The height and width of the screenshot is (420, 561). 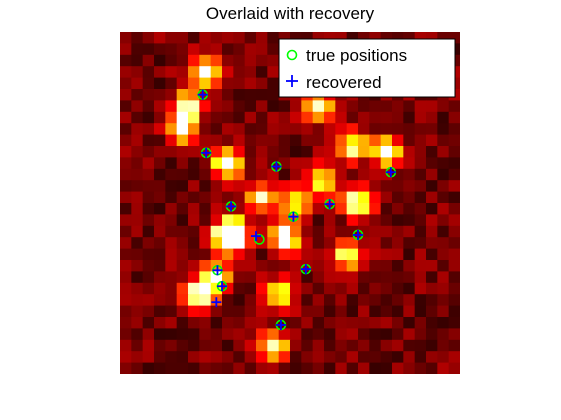 I want to click on recovered-marker, so click(x=276, y=166).